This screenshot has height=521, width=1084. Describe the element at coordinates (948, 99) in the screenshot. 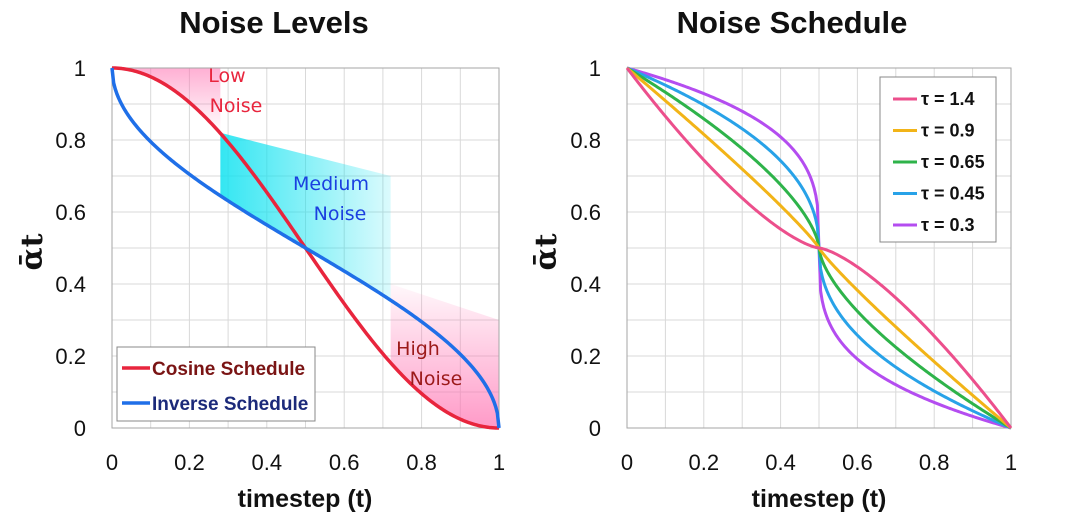

I see `legend-label: τ = 1.4` at that location.